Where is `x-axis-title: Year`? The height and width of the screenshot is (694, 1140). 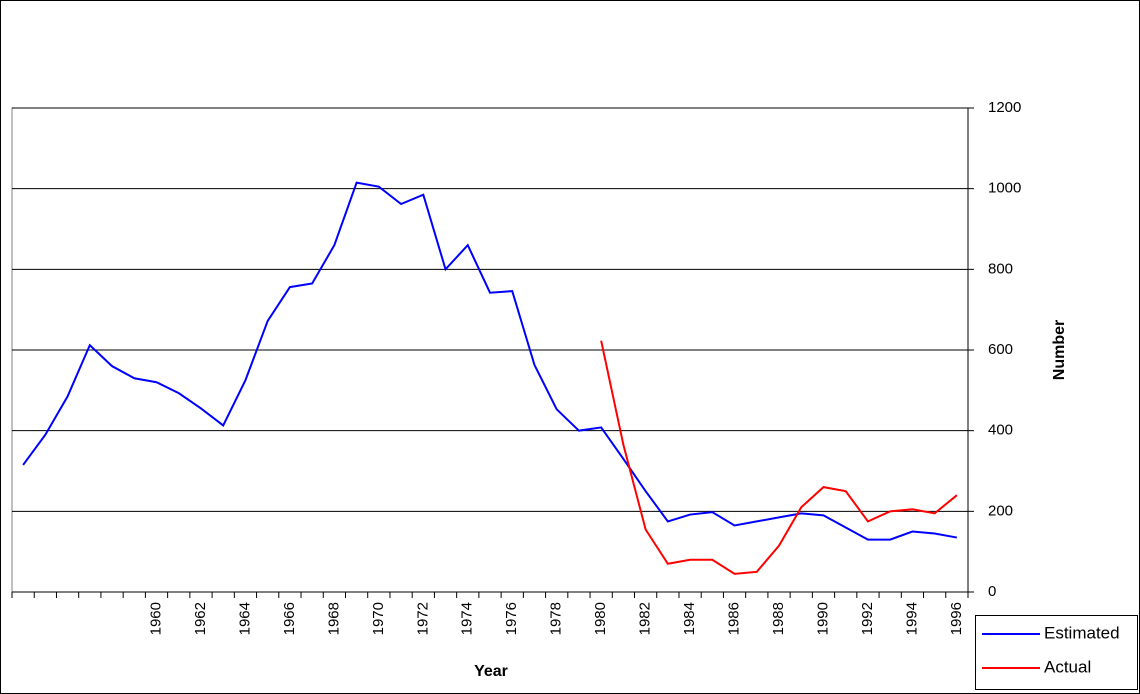
x-axis-title: Year is located at coordinates (491, 671).